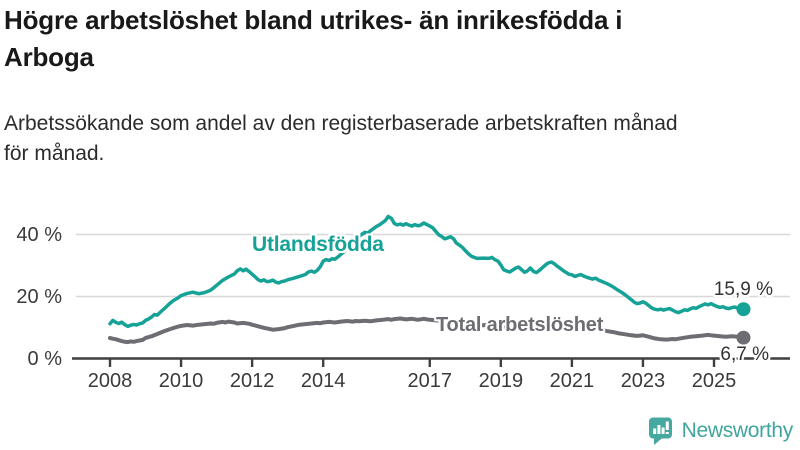 The image size is (800, 450). What do you see at coordinates (110, 381) in the screenshot?
I see `x-axis-label-2008: 2008` at bounding box center [110, 381].